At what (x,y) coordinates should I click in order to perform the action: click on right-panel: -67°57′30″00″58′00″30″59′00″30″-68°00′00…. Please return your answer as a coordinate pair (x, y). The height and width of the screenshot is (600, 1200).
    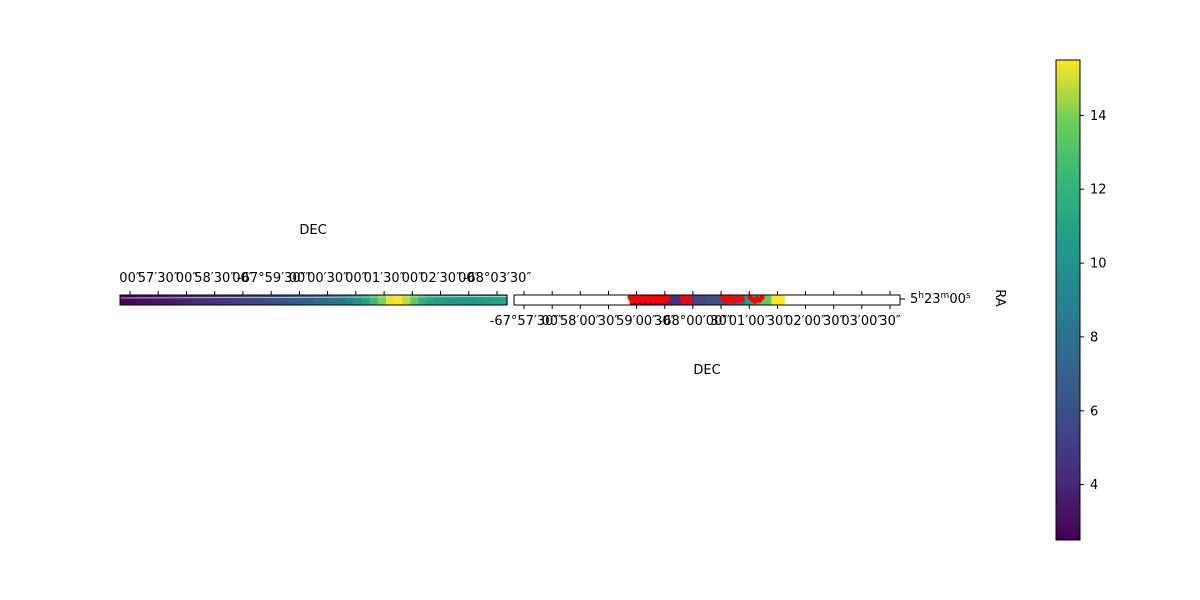
    Looking at the image, I should click on (748, 333).